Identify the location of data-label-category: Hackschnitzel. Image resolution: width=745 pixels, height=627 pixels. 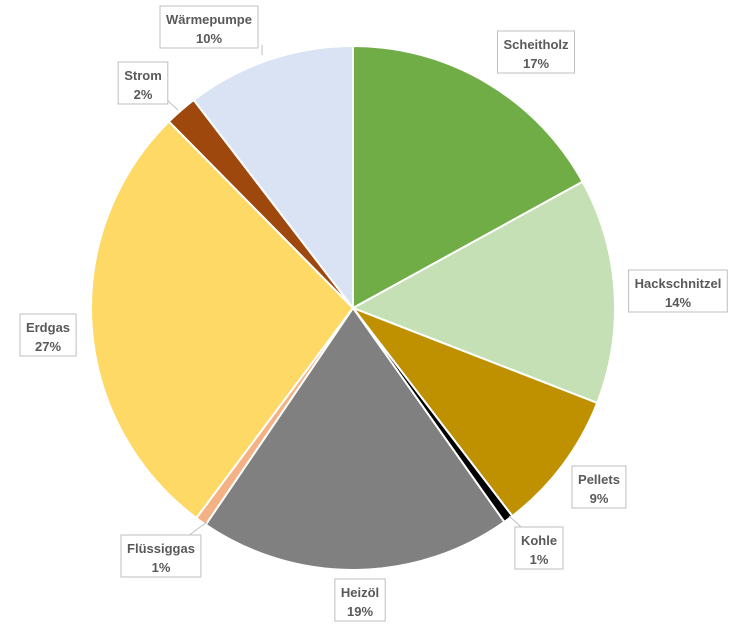
(678, 283).